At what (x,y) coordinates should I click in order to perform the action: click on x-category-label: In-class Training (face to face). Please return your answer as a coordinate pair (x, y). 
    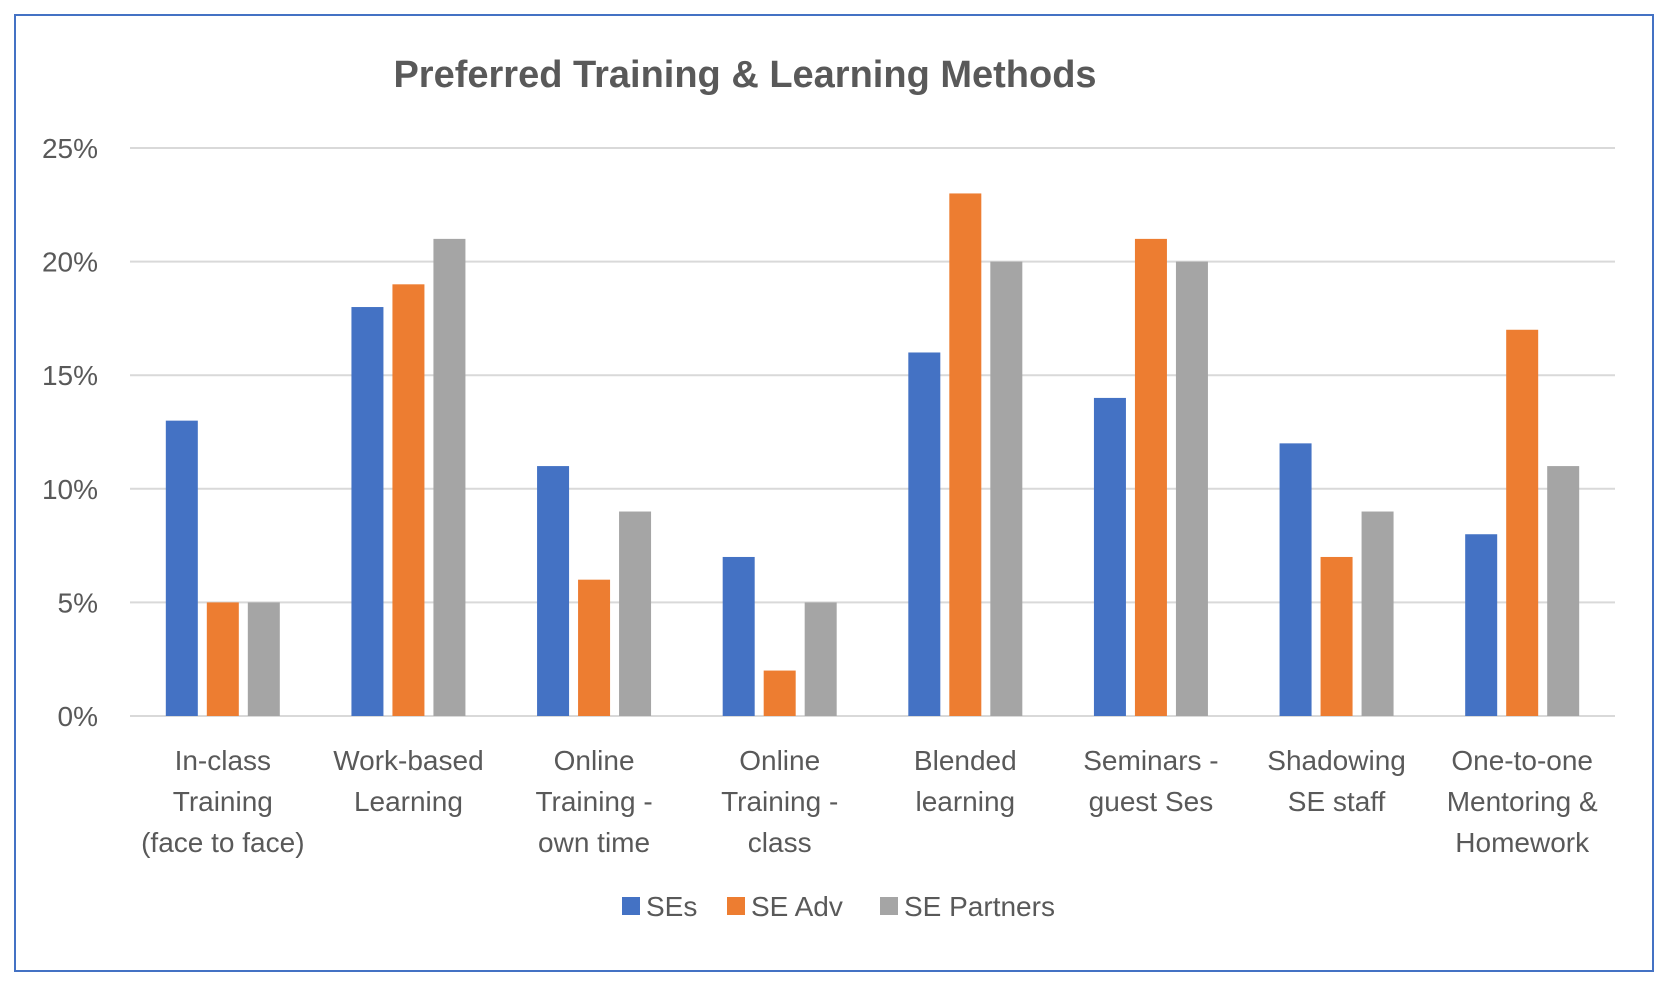
    Looking at the image, I should click on (222, 801).